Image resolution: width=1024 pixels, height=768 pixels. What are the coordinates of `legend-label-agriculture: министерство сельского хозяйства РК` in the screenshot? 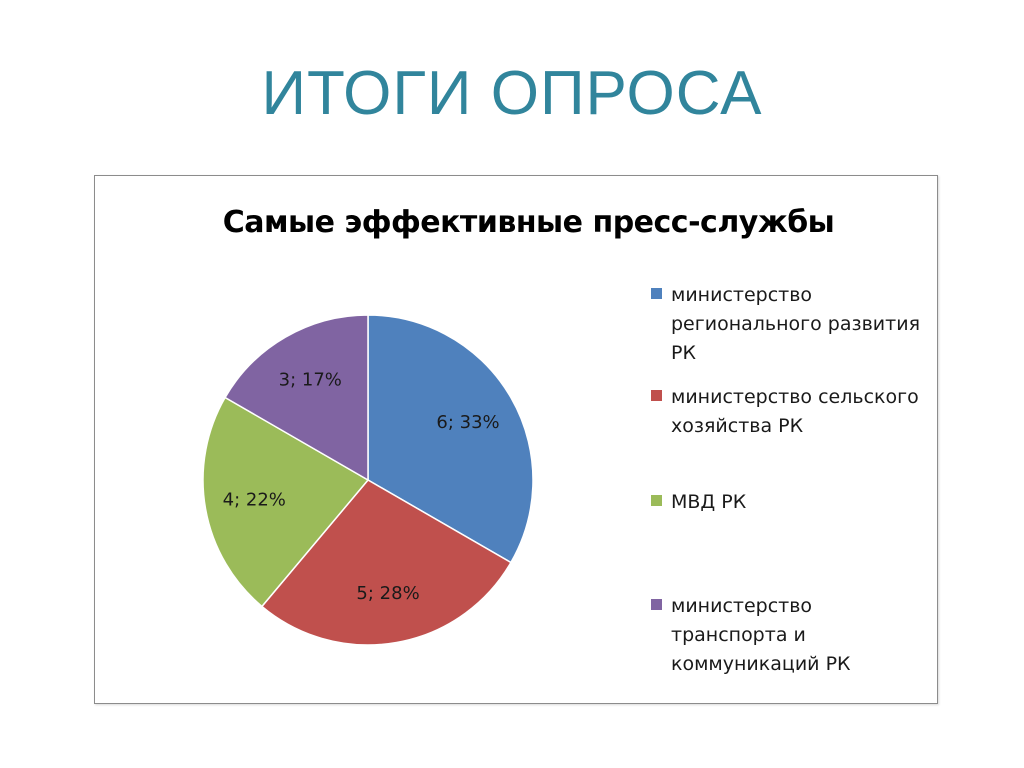 It's located at (795, 411).